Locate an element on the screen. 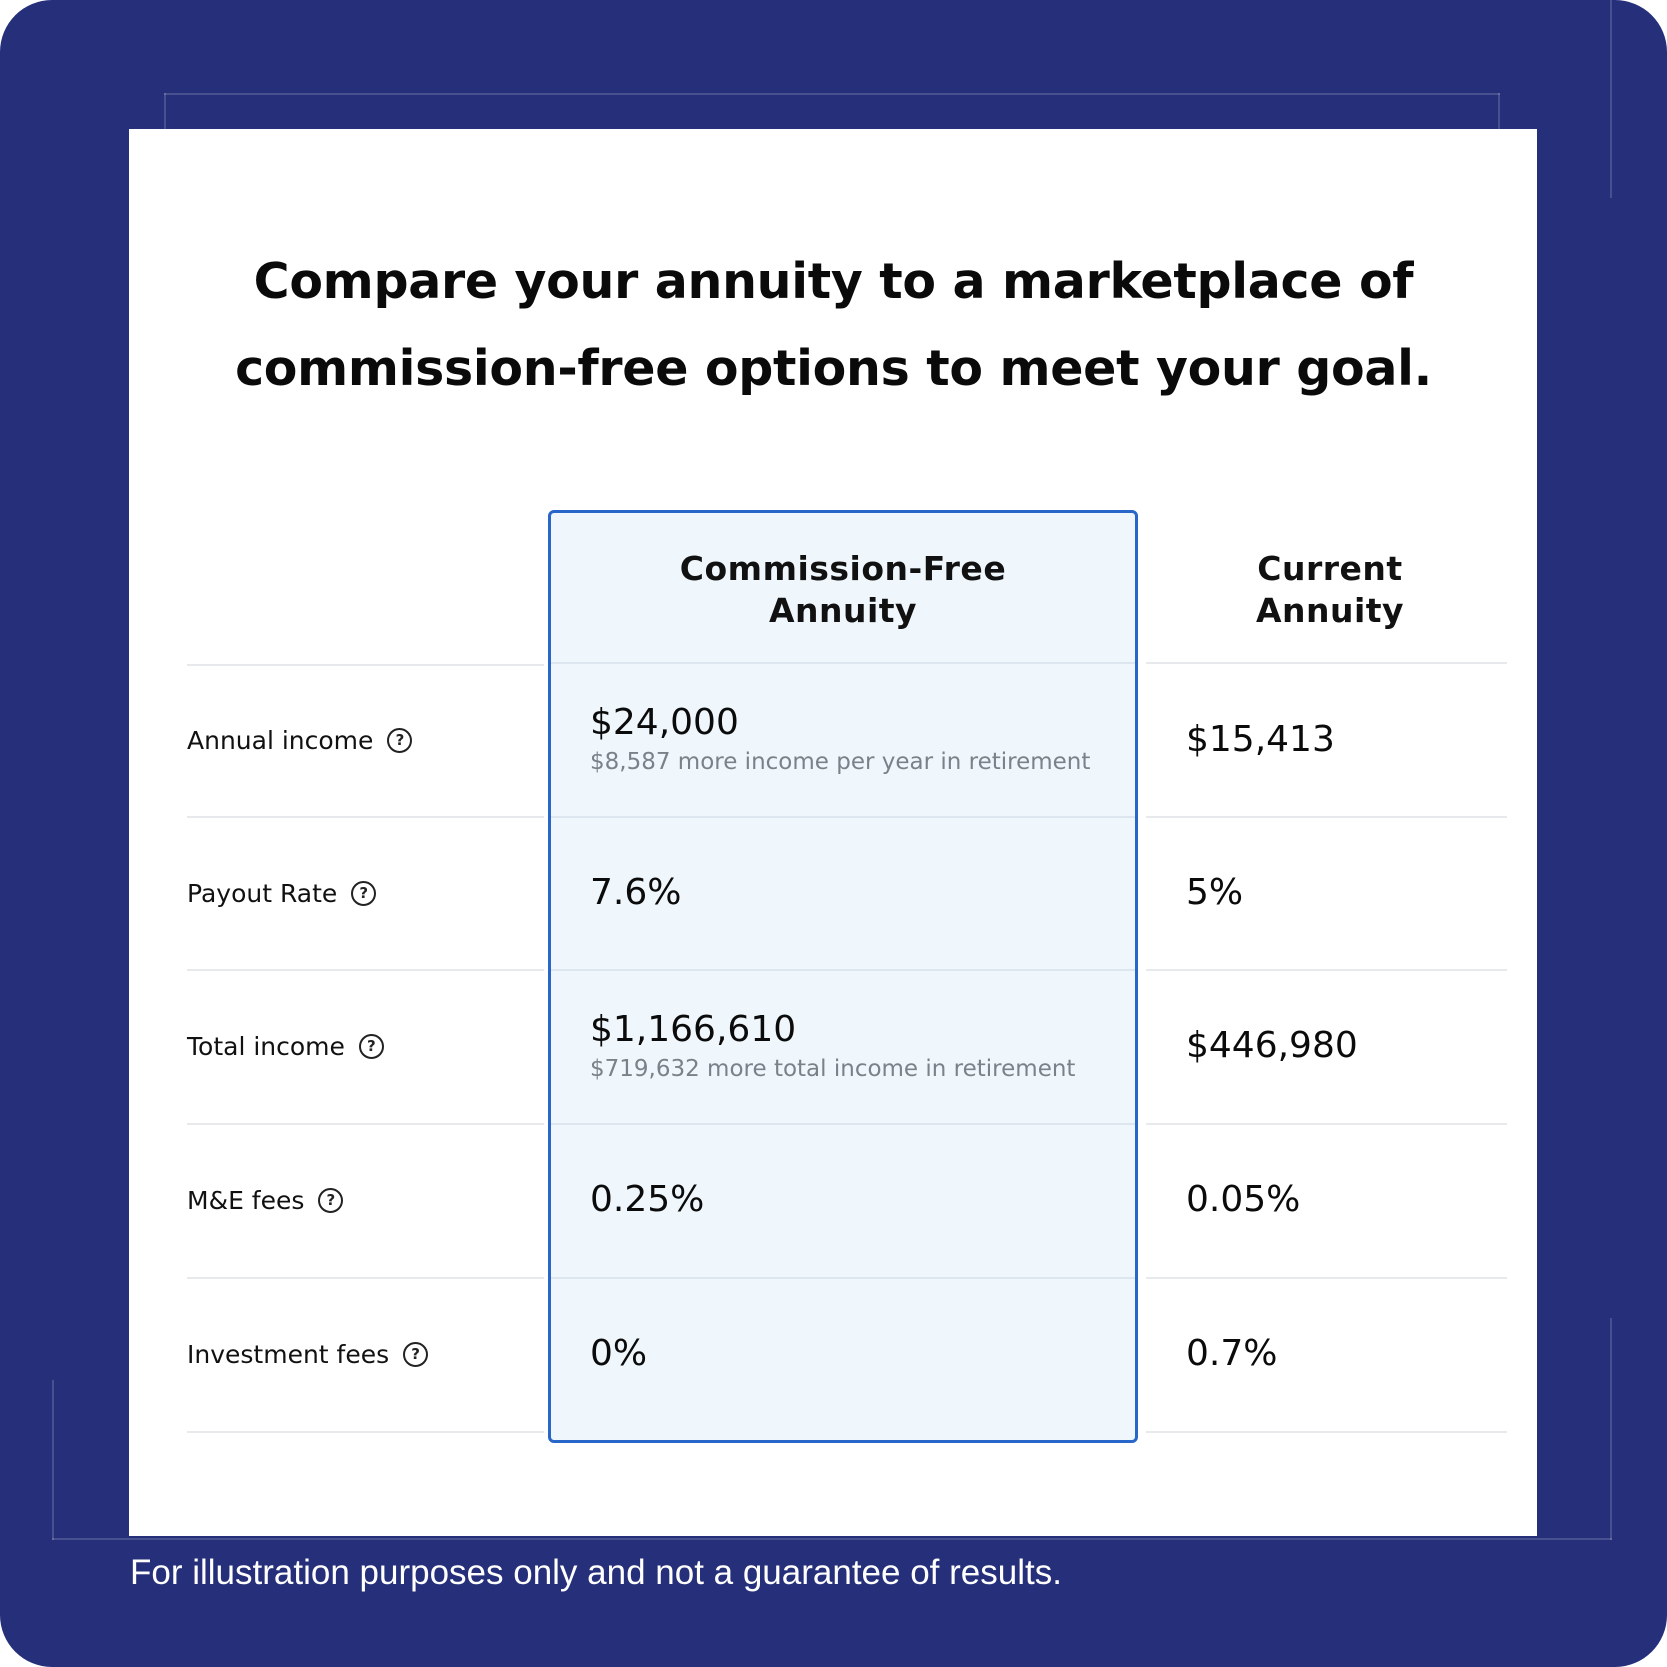 The width and height of the screenshot is (1667, 1667). headline-line-1: Compare your annuity to a marketplace of is located at coordinates (833, 281).